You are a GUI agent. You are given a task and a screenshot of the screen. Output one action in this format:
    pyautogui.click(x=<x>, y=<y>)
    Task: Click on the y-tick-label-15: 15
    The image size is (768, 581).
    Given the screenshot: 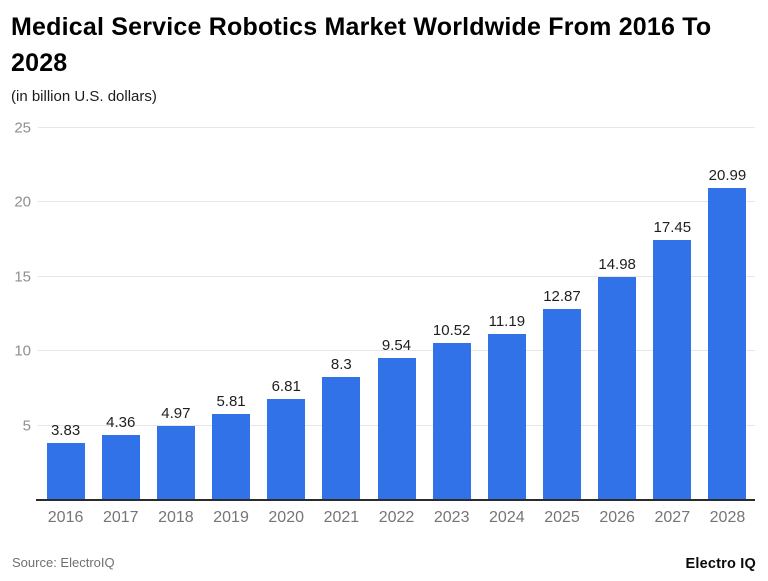 What is the action you would take?
    pyautogui.click(x=22, y=277)
    